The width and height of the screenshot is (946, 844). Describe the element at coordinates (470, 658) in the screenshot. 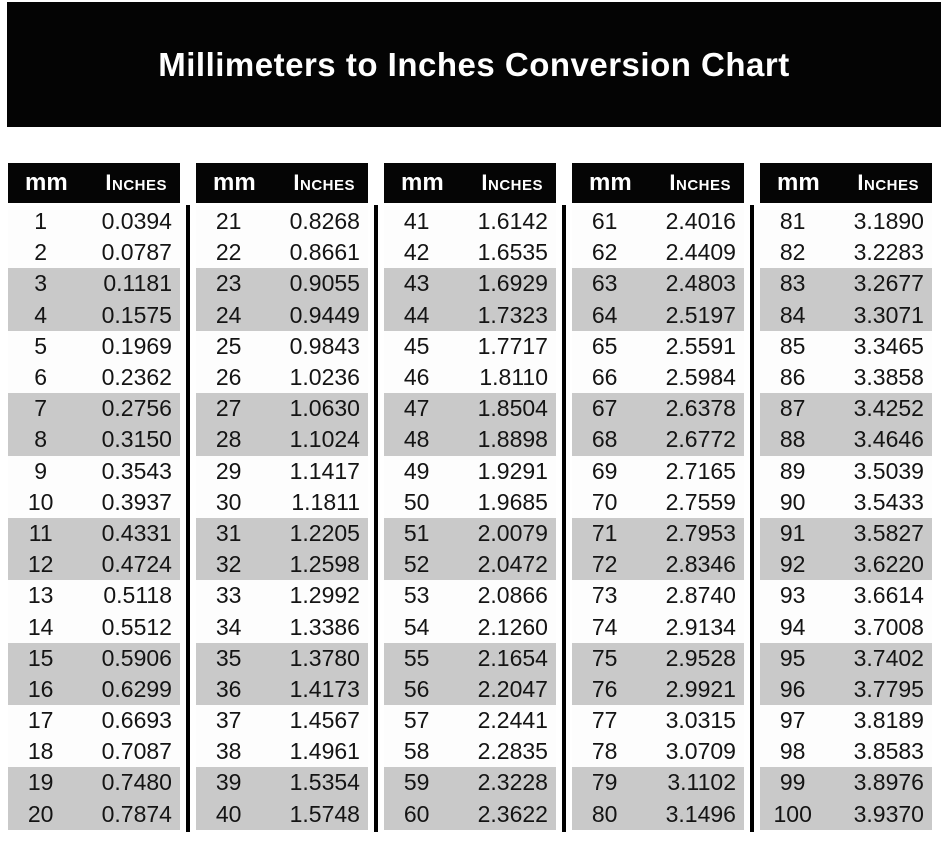

I see `table-row: 55 2.1654` at that location.